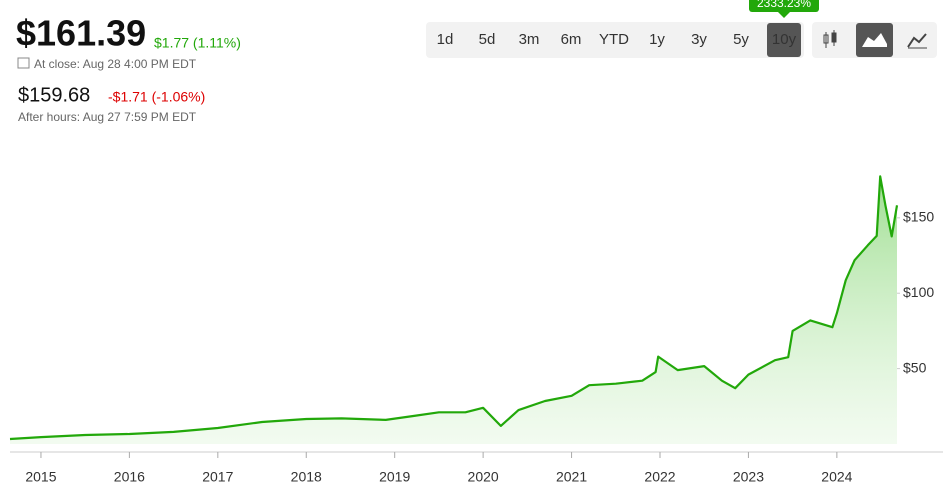 This screenshot has height=493, width=943. What do you see at coordinates (918, 292) in the screenshot?
I see `y-tick-label: $100` at bounding box center [918, 292].